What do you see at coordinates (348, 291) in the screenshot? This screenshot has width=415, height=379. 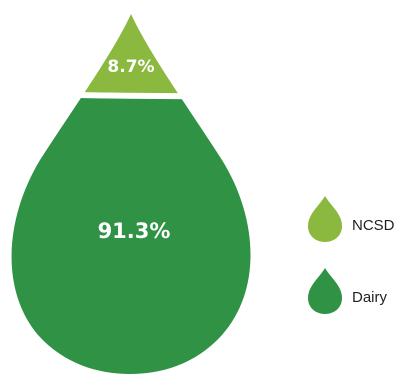 I see `legend-item-dairy: Dairy` at bounding box center [348, 291].